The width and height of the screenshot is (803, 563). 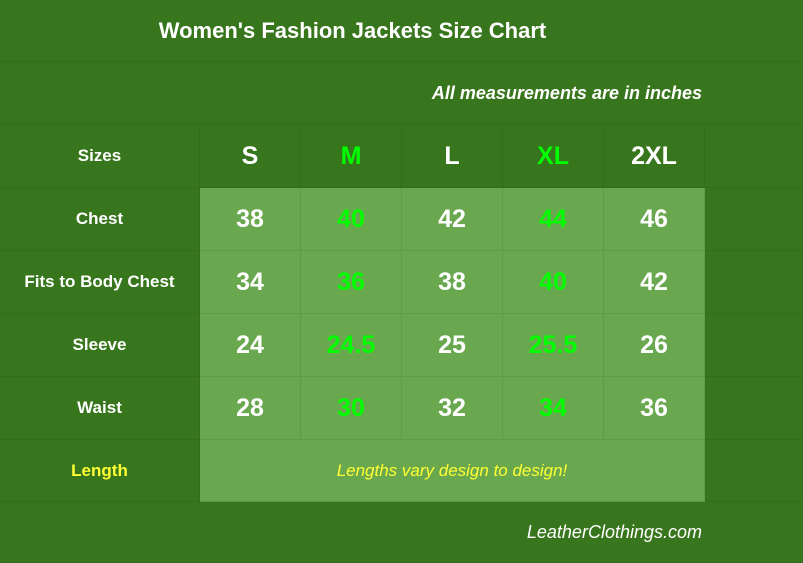 What do you see at coordinates (654, 345) in the screenshot?
I see `measurement: 26` at bounding box center [654, 345].